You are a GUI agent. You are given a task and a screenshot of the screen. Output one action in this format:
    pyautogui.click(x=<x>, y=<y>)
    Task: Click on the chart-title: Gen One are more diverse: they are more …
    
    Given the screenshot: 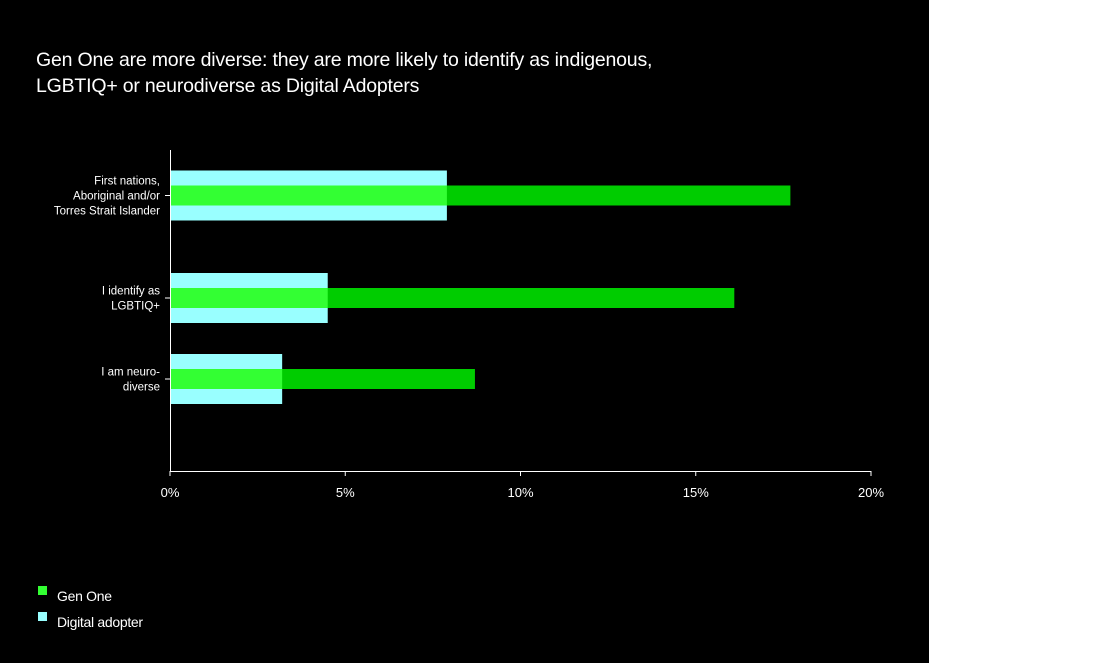 What is the action you would take?
    pyautogui.click(x=344, y=73)
    